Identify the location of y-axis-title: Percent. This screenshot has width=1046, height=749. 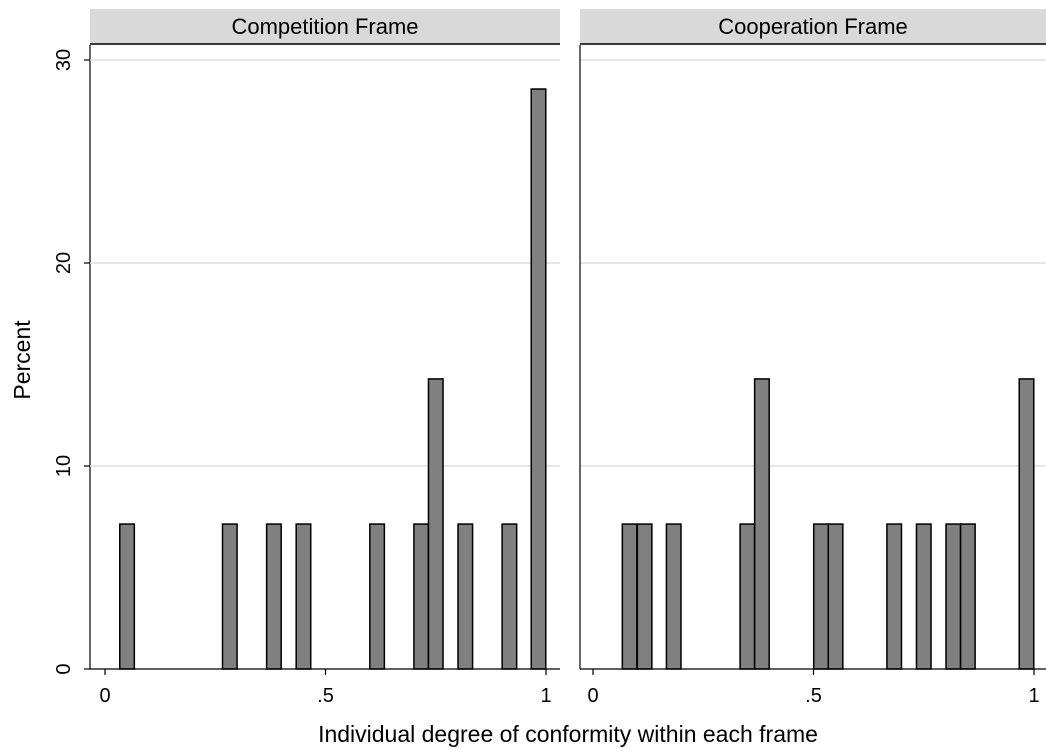
(22, 360).